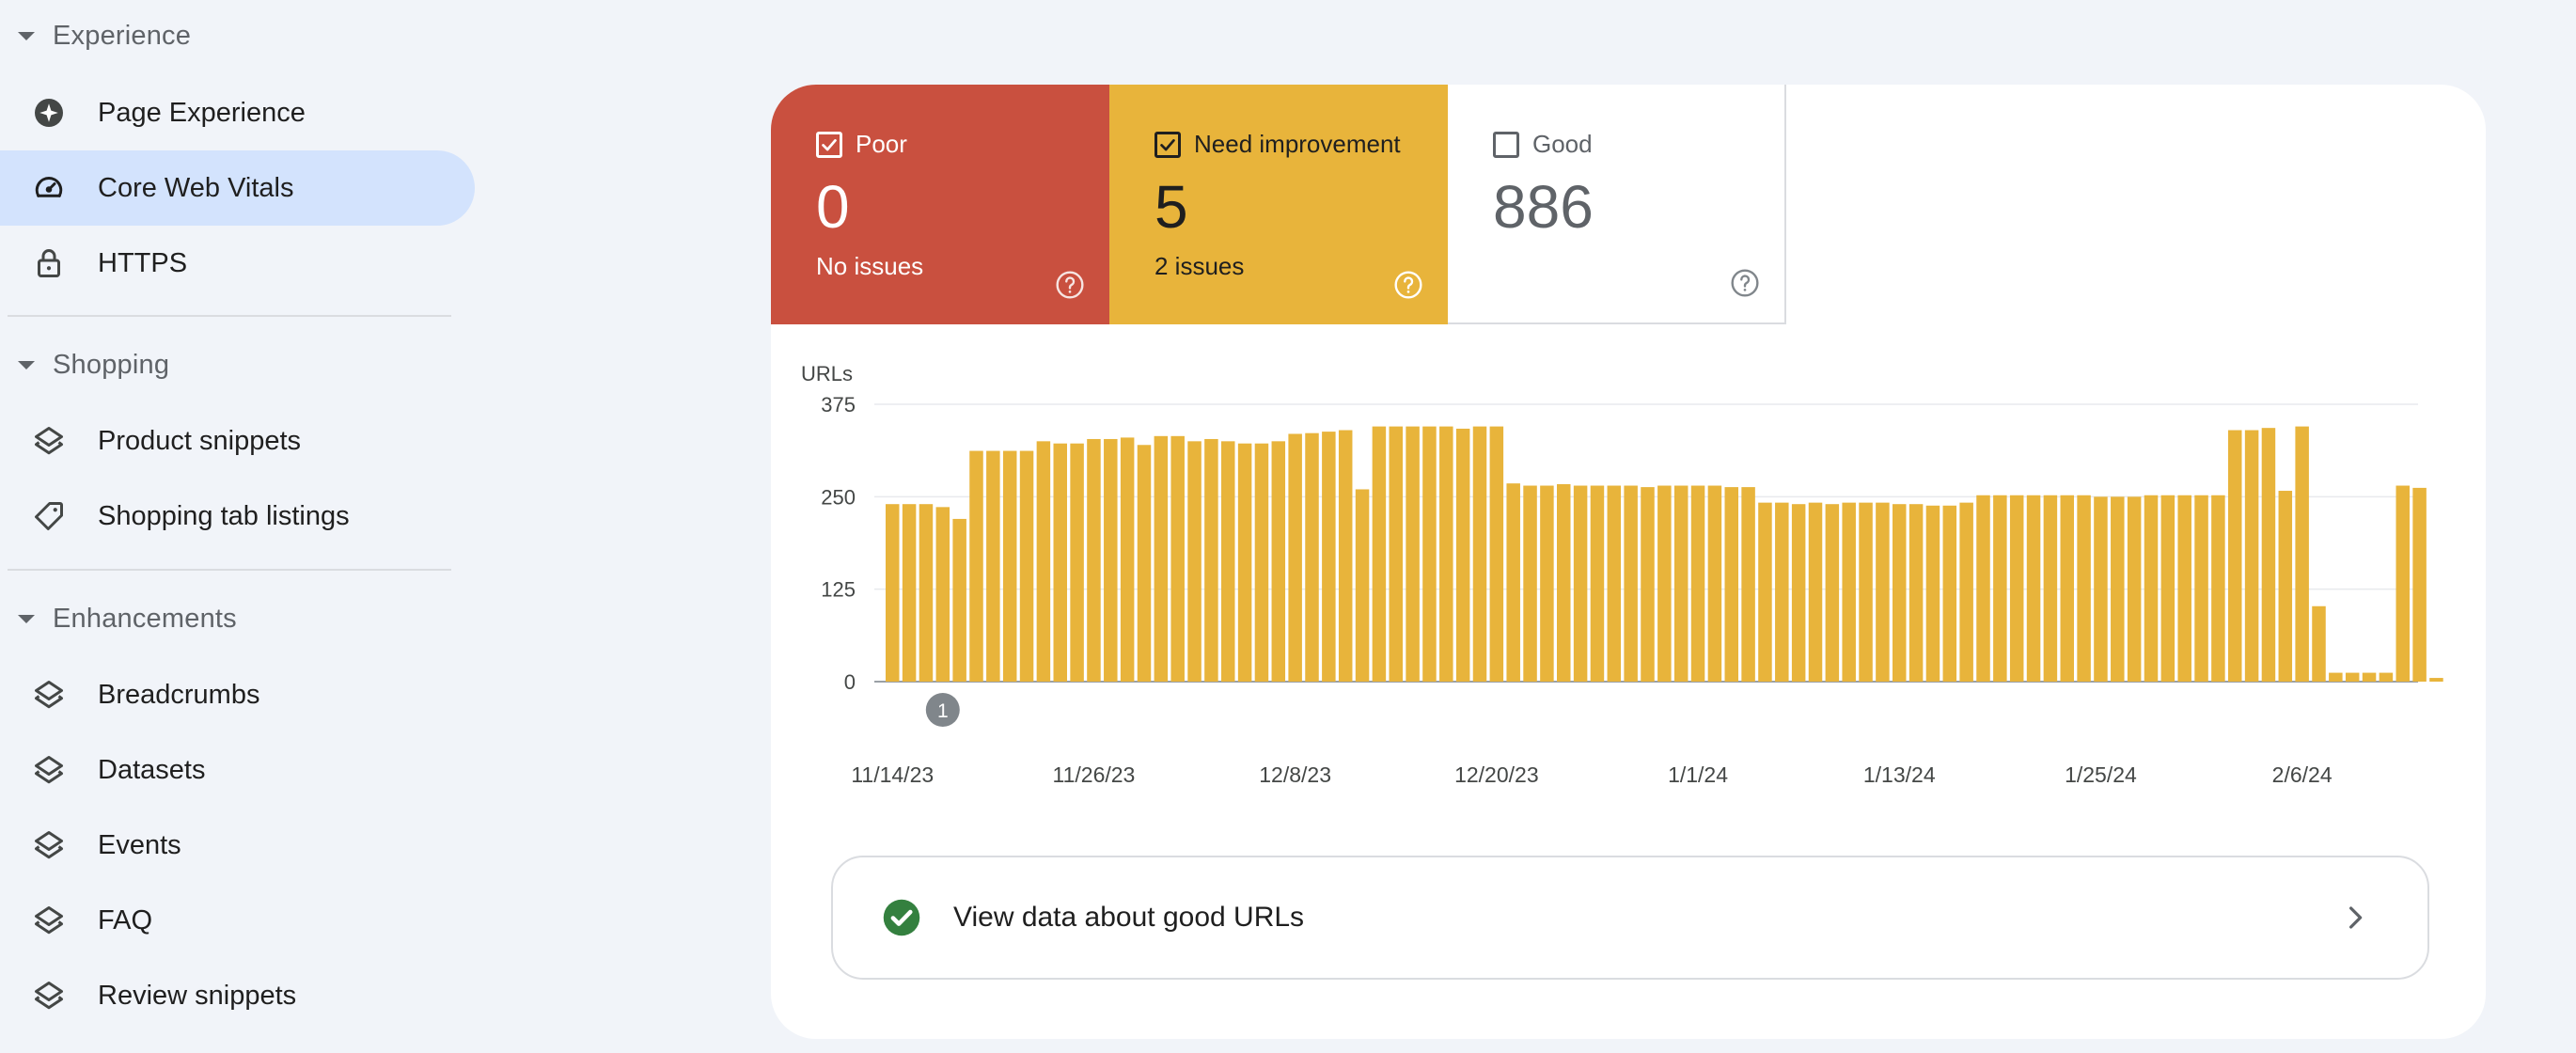 The image size is (2576, 1053). What do you see at coordinates (85, 365) in the screenshot?
I see `section-header-shopping: Shopping` at bounding box center [85, 365].